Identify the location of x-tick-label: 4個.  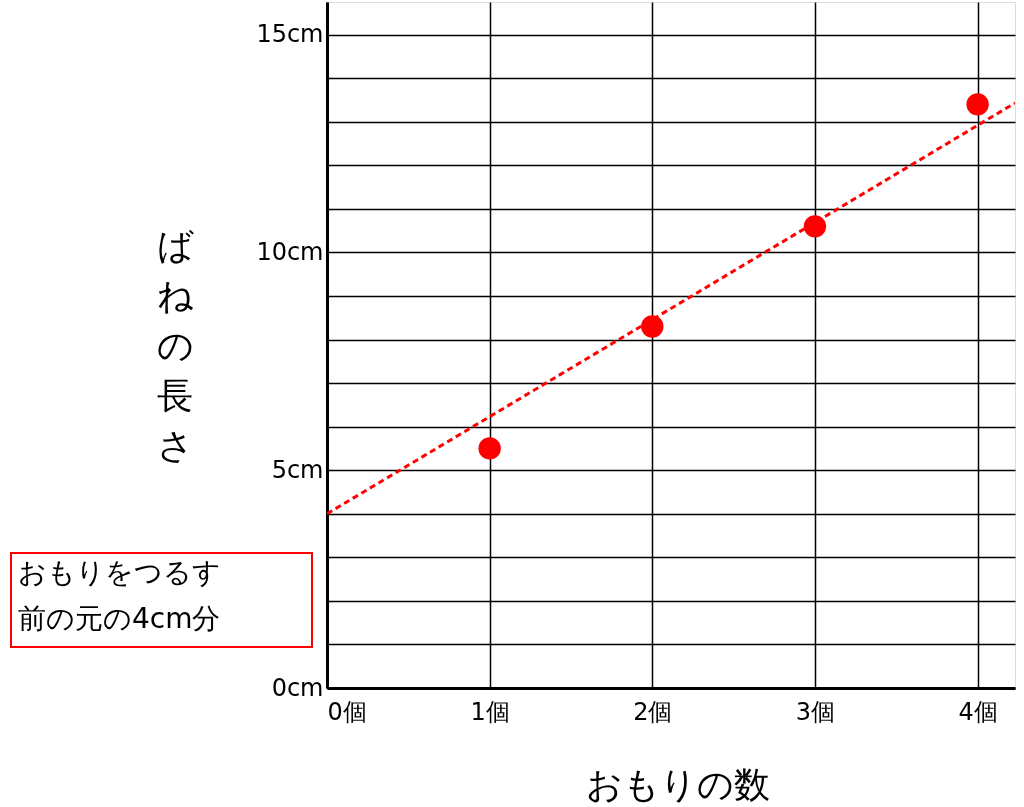
(978, 711).